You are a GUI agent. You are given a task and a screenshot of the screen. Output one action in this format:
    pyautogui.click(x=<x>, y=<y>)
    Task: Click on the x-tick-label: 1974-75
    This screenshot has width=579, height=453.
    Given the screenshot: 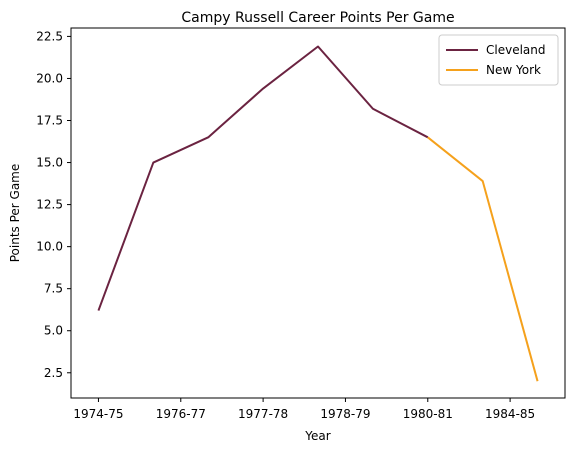 What is the action you would take?
    pyautogui.click(x=98, y=414)
    